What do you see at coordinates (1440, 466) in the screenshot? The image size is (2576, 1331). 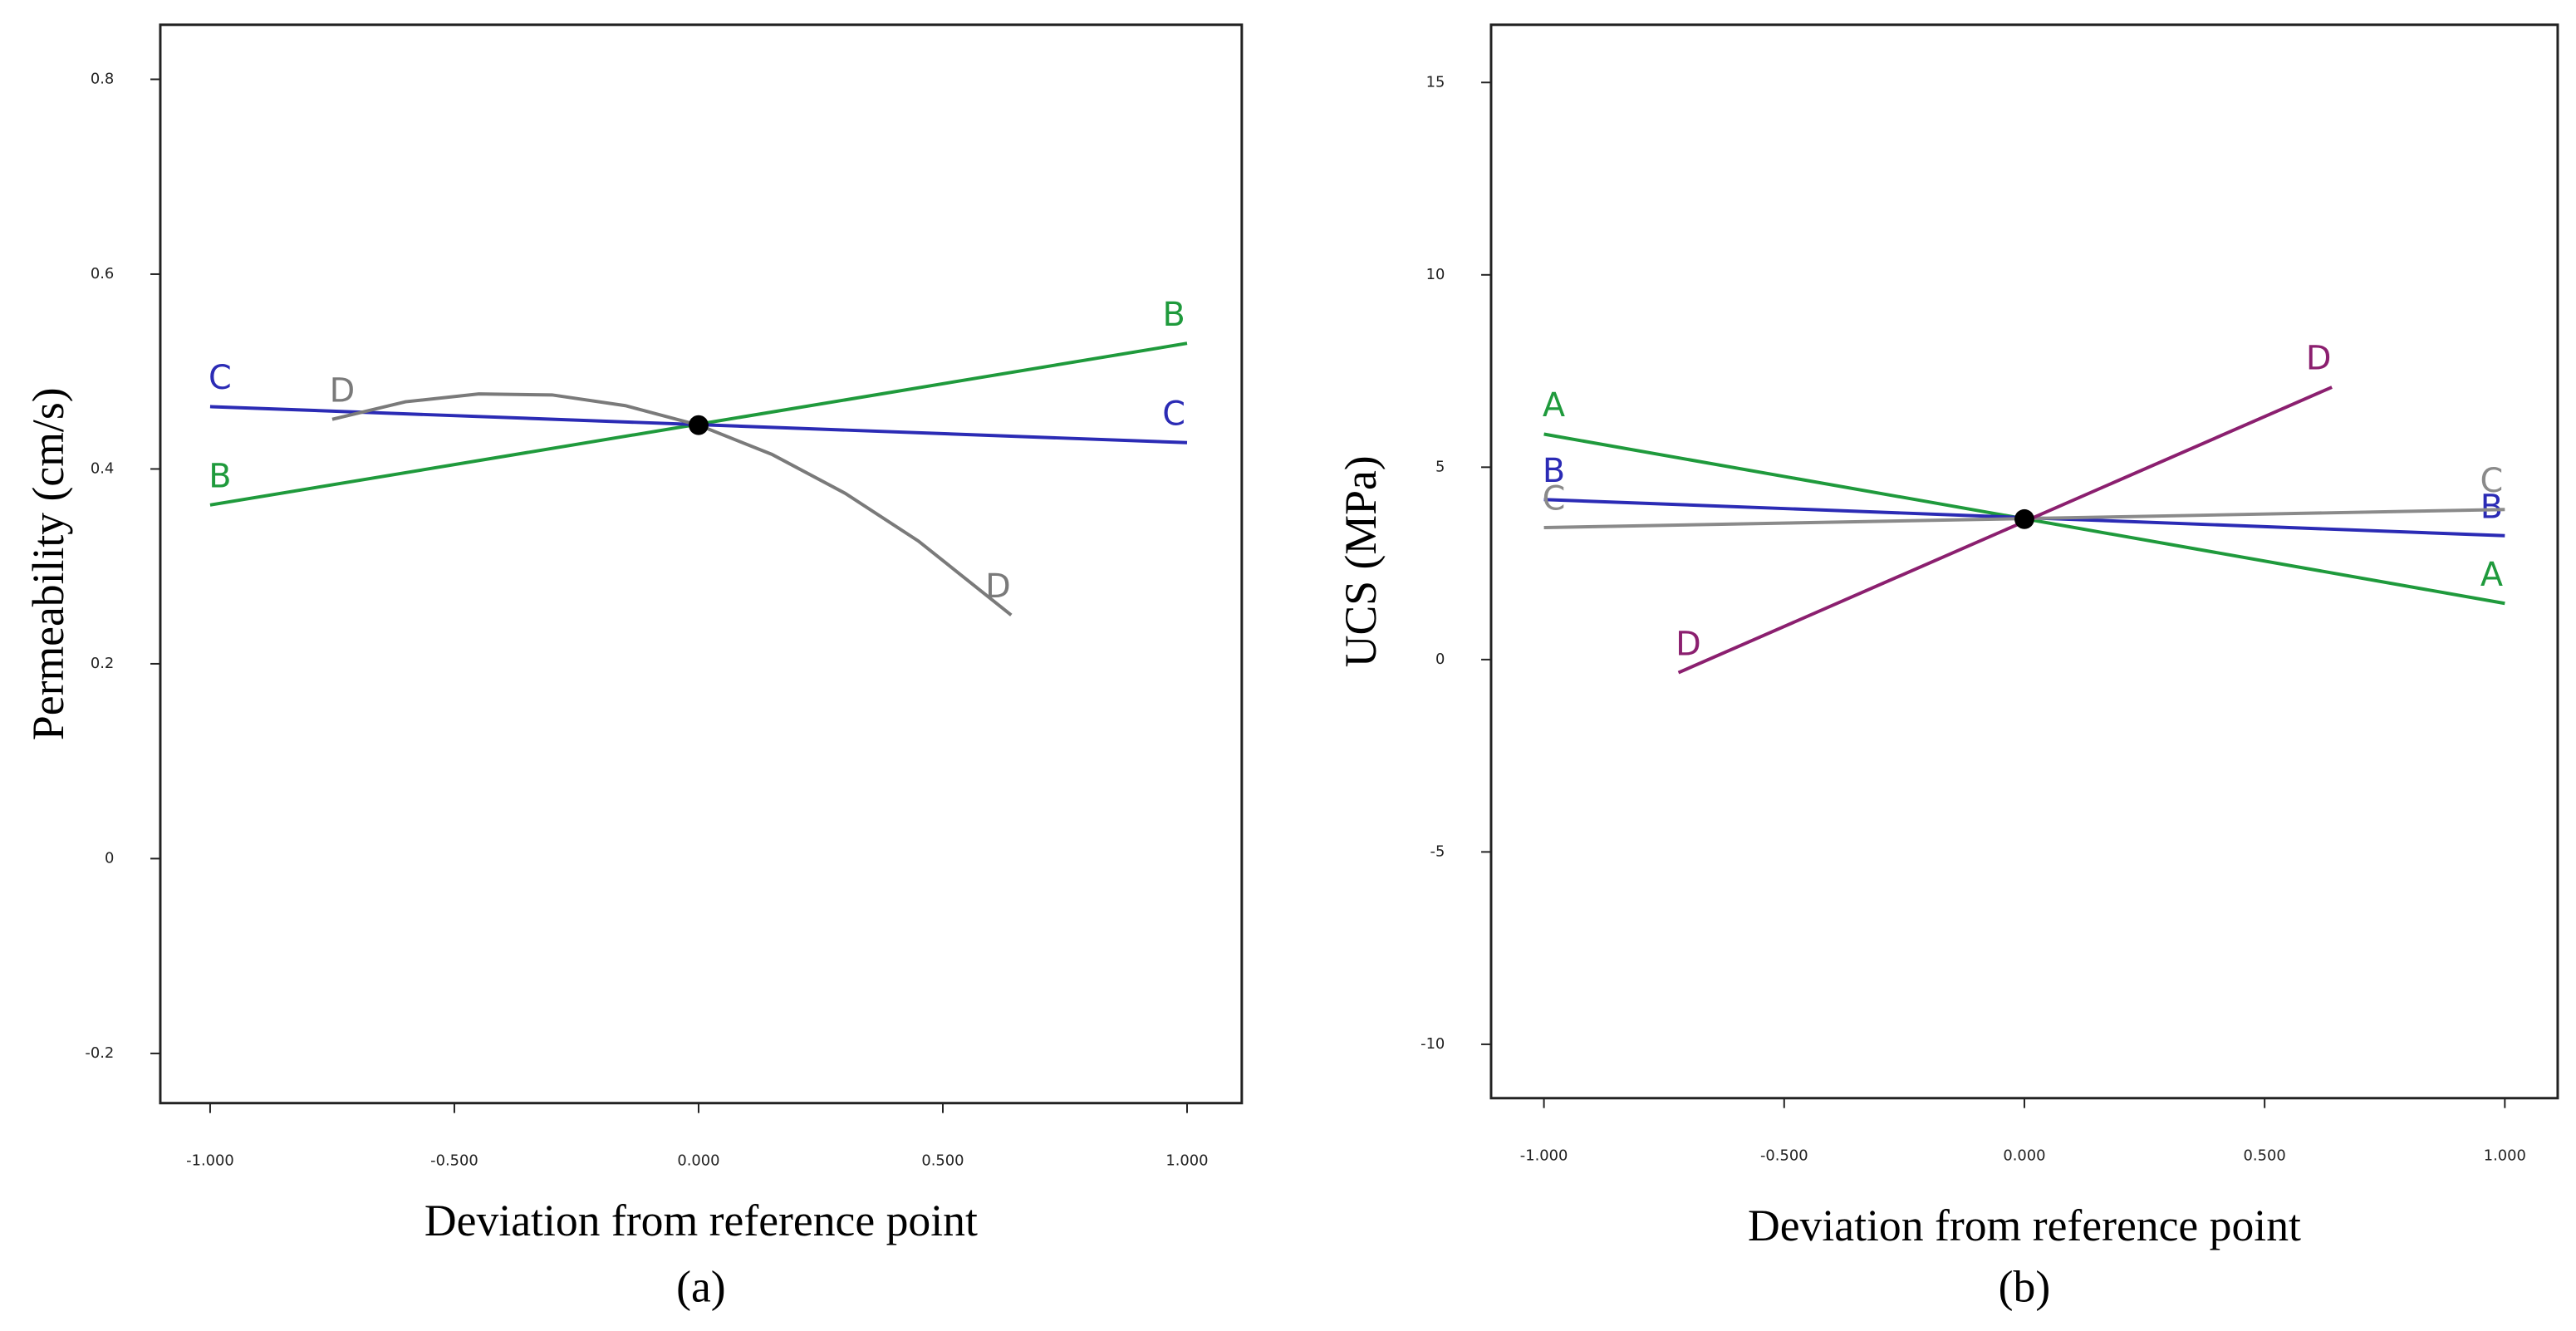 I see `y-tick-label: 5` at bounding box center [1440, 466].